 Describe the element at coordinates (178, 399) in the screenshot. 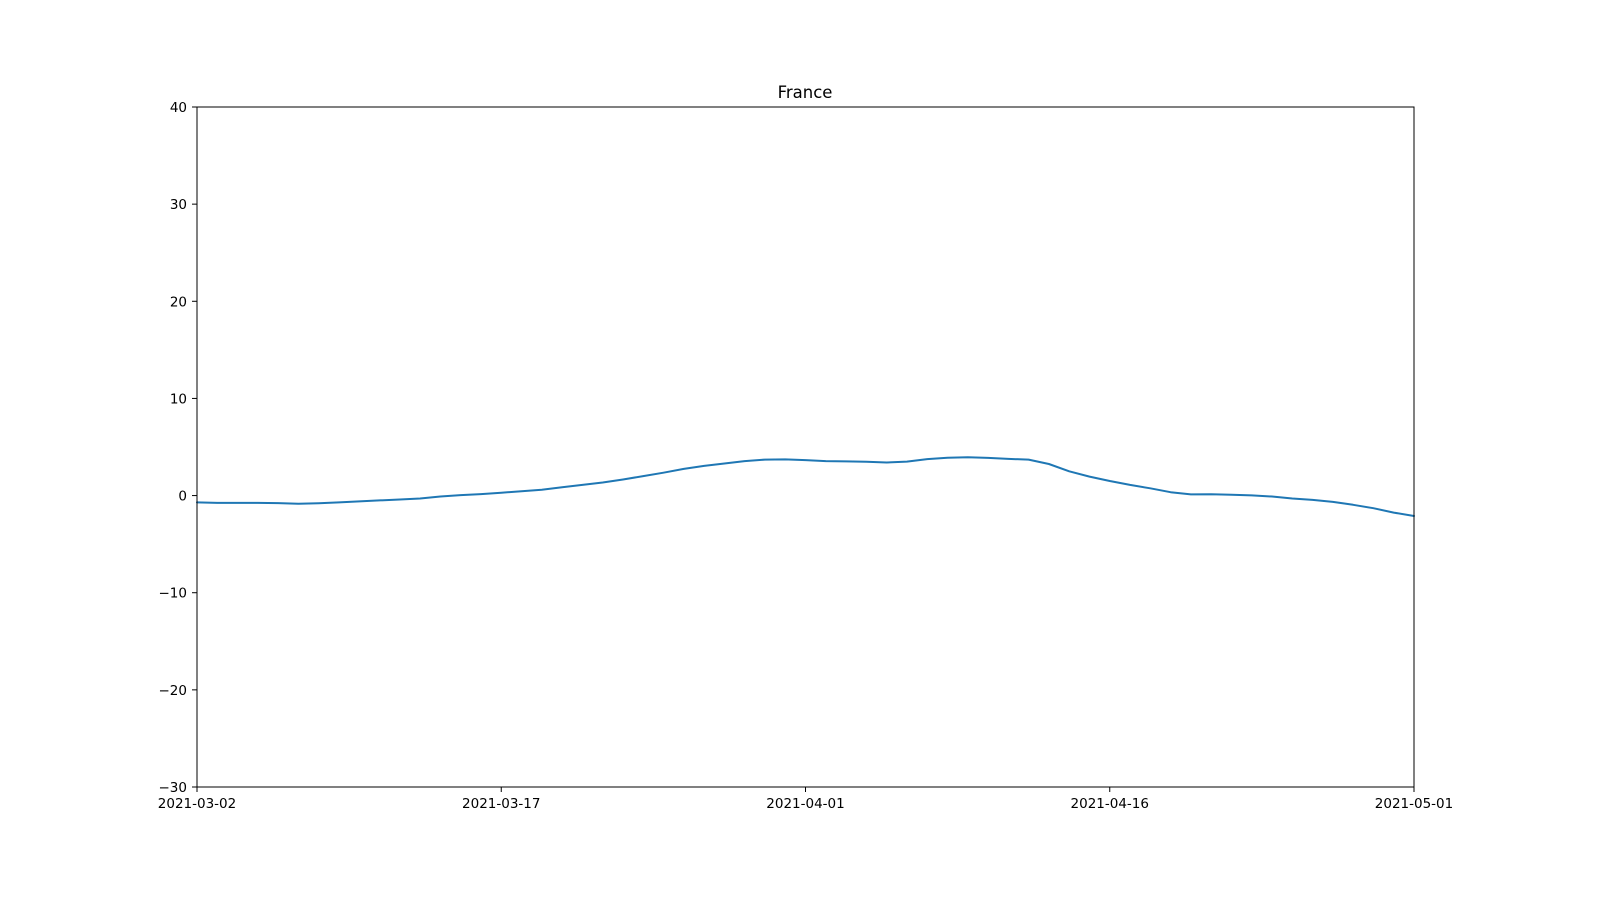

I see `y-tick-label: 10` at that location.